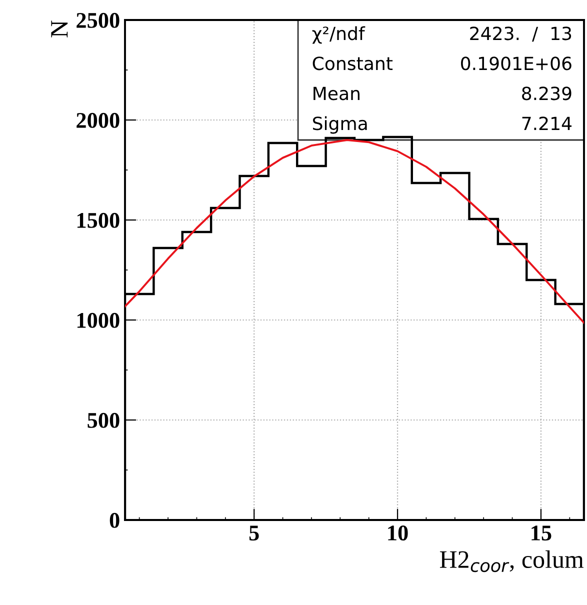 Image resolution: width=587 pixels, height=605 pixels. I want to click on y-tick-label: 2000, so click(98, 120).